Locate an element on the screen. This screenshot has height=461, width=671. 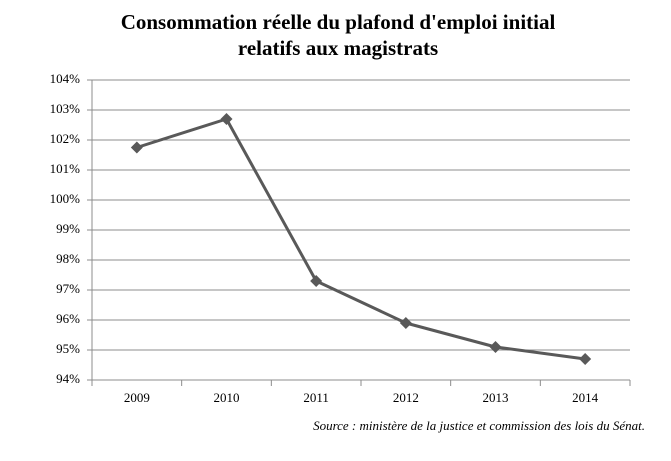
y-tick-label: 94% is located at coordinates (68, 378).